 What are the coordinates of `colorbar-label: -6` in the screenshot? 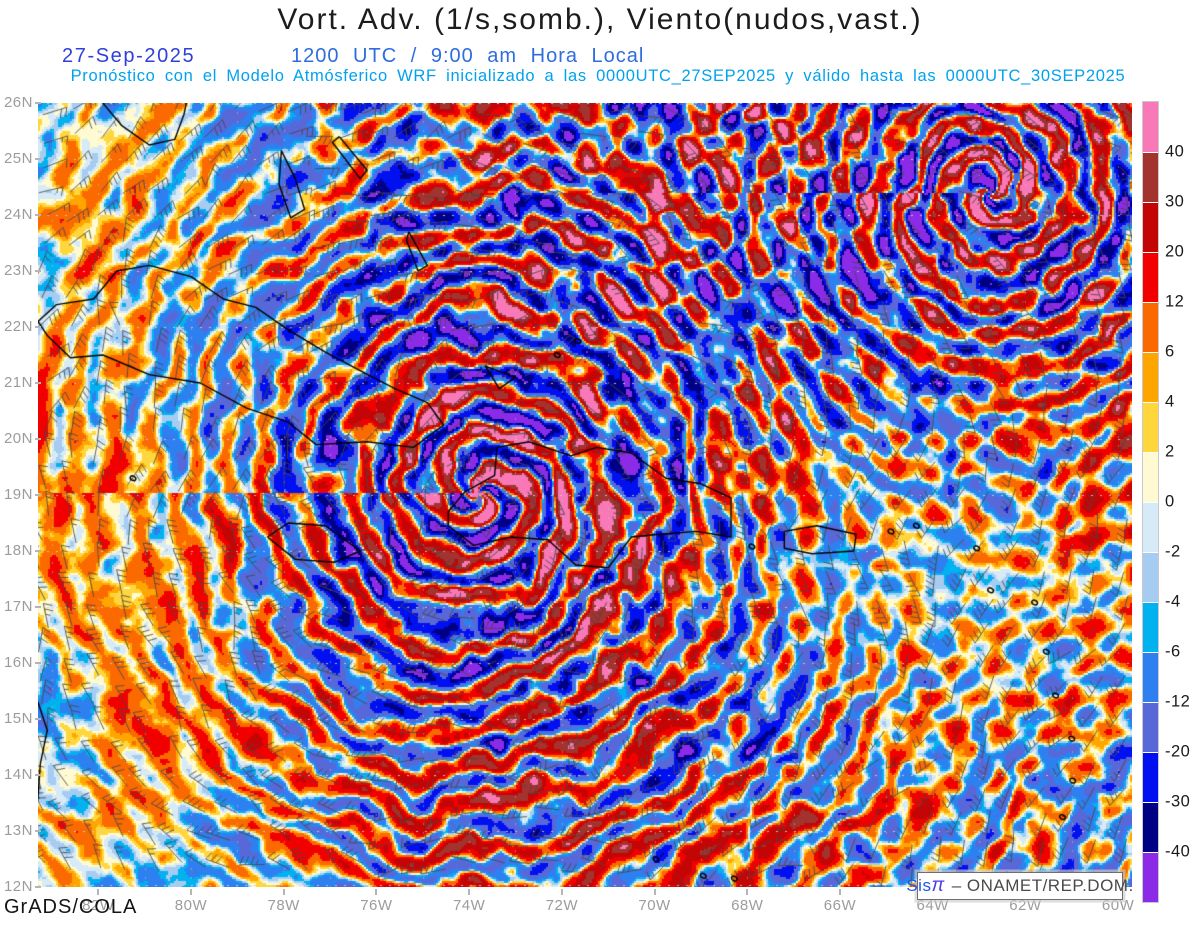 It's located at (1173, 651).